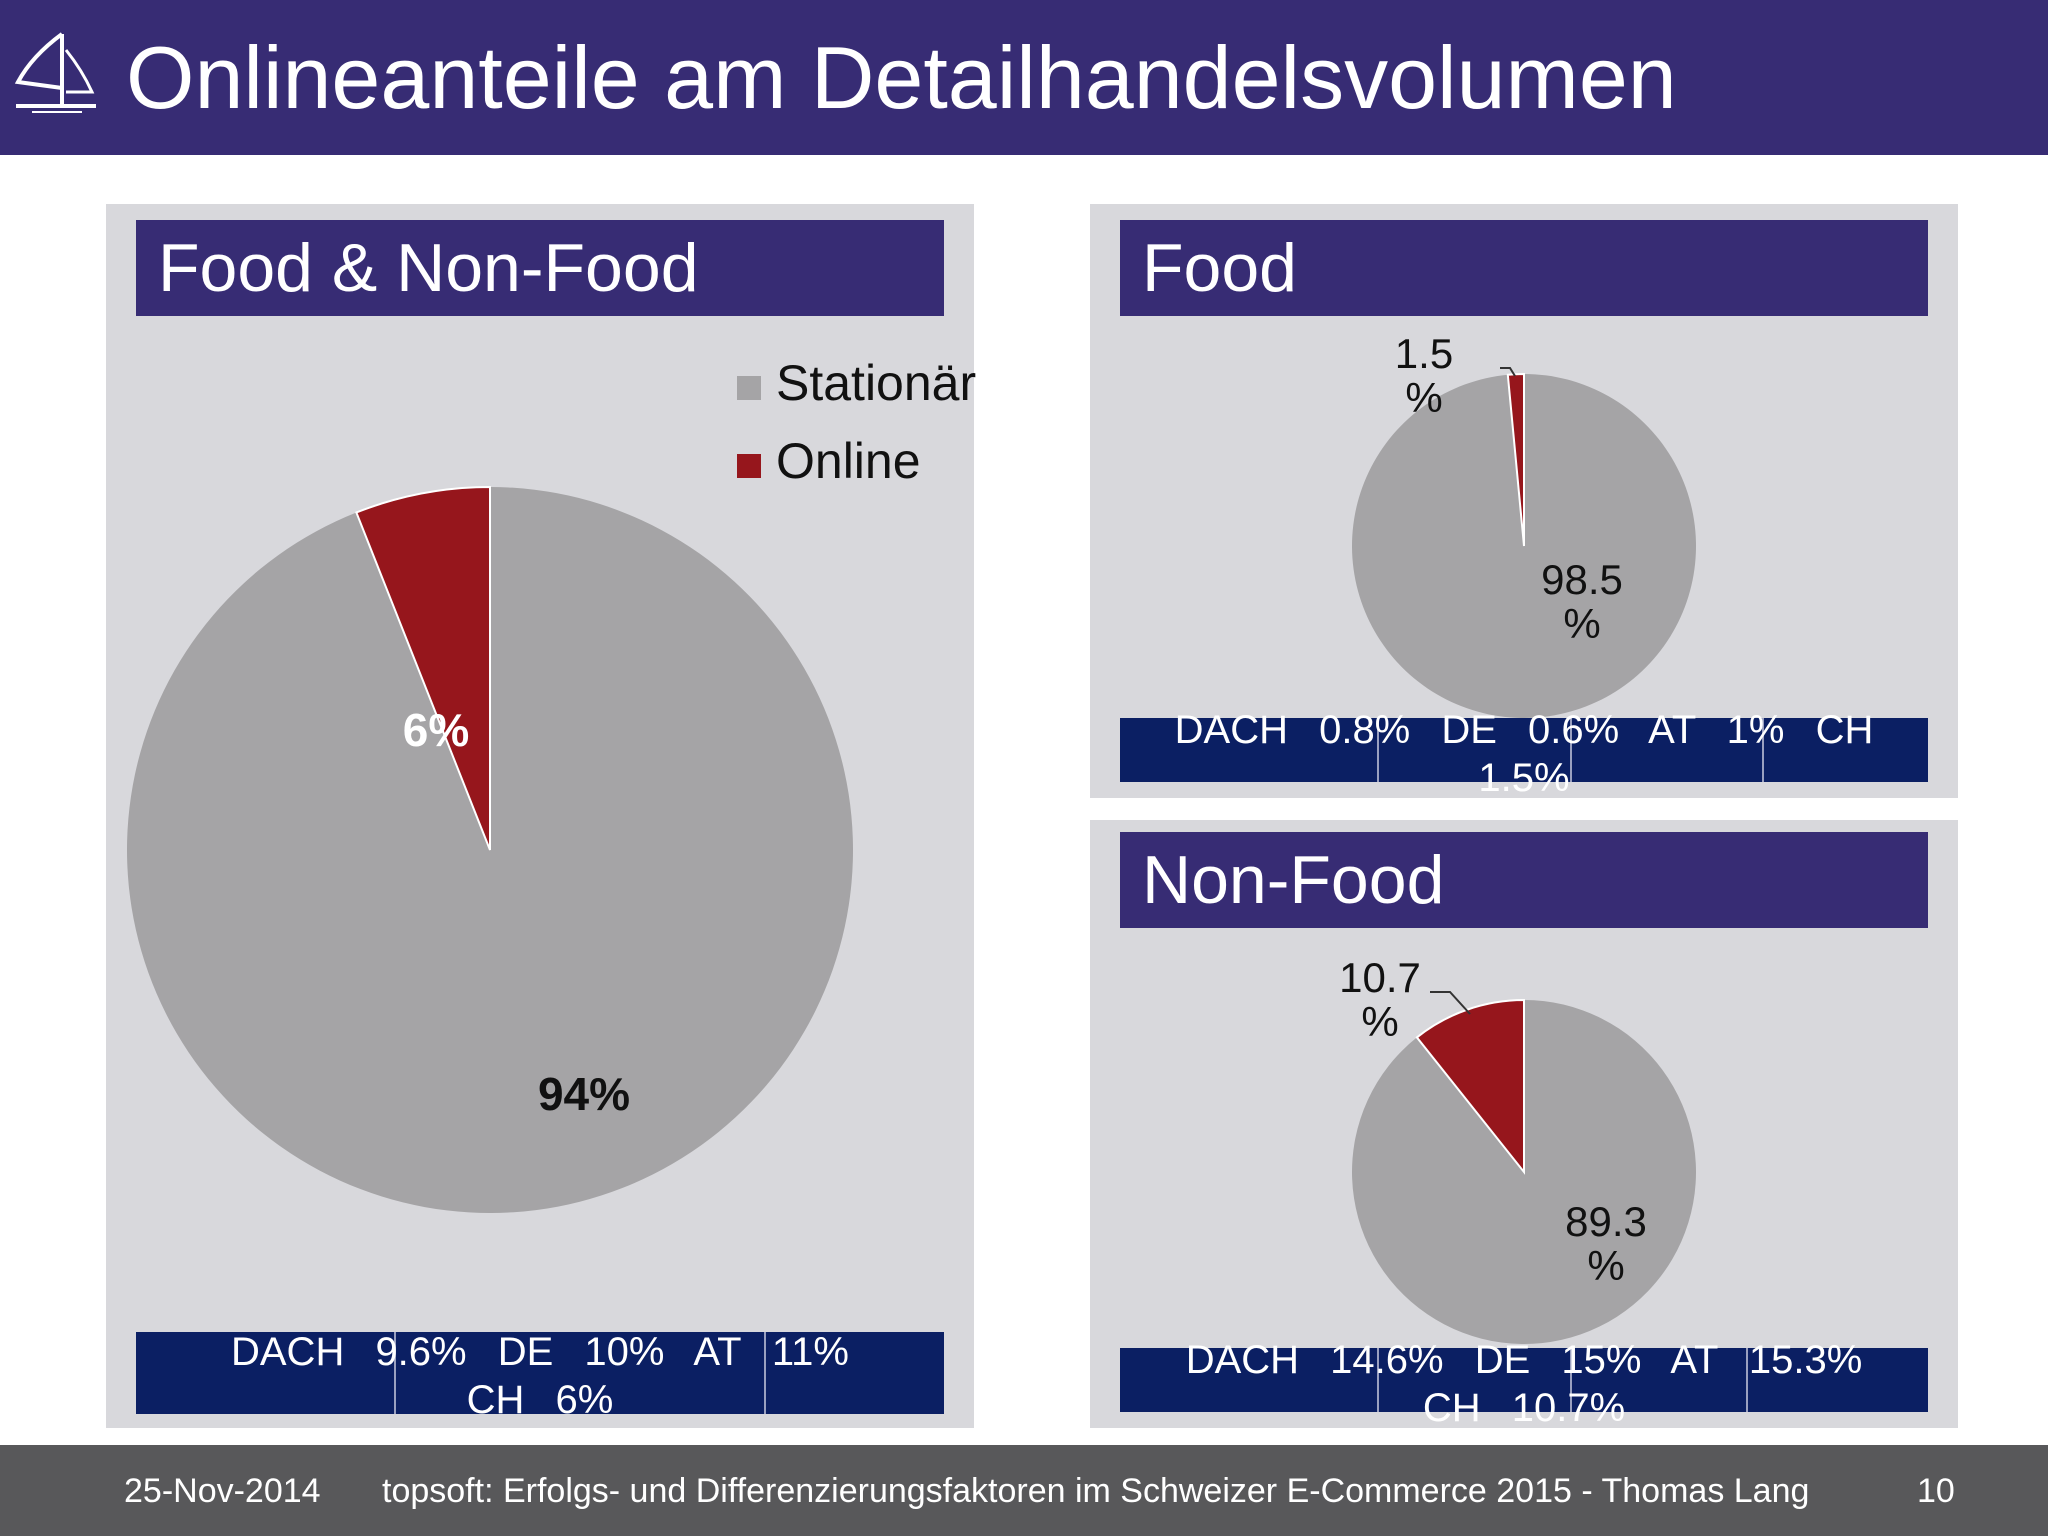 This screenshot has height=1536, width=2048. Describe the element at coordinates (1606, 1243) in the screenshot. I see `data-label-stationaer: 89.3%` at that location.